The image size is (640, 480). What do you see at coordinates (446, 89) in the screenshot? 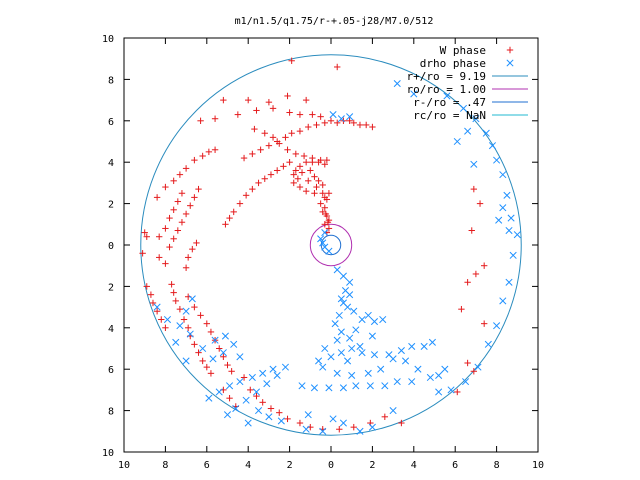
I see `legend-label: ro/ro = 1.00` at bounding box center [446, 89].